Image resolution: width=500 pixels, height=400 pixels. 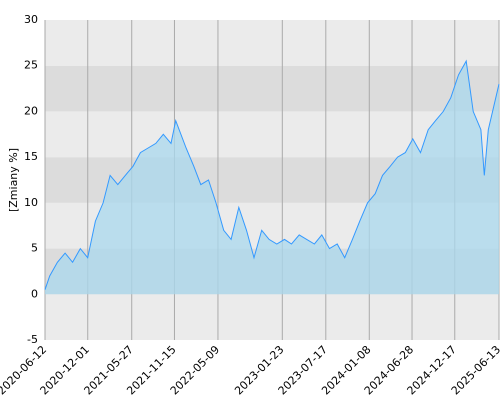 What do you see at coordinates (31, 19) in the screenshot?
I see `y-tick-label: 30` at bounding box center [31, 19].